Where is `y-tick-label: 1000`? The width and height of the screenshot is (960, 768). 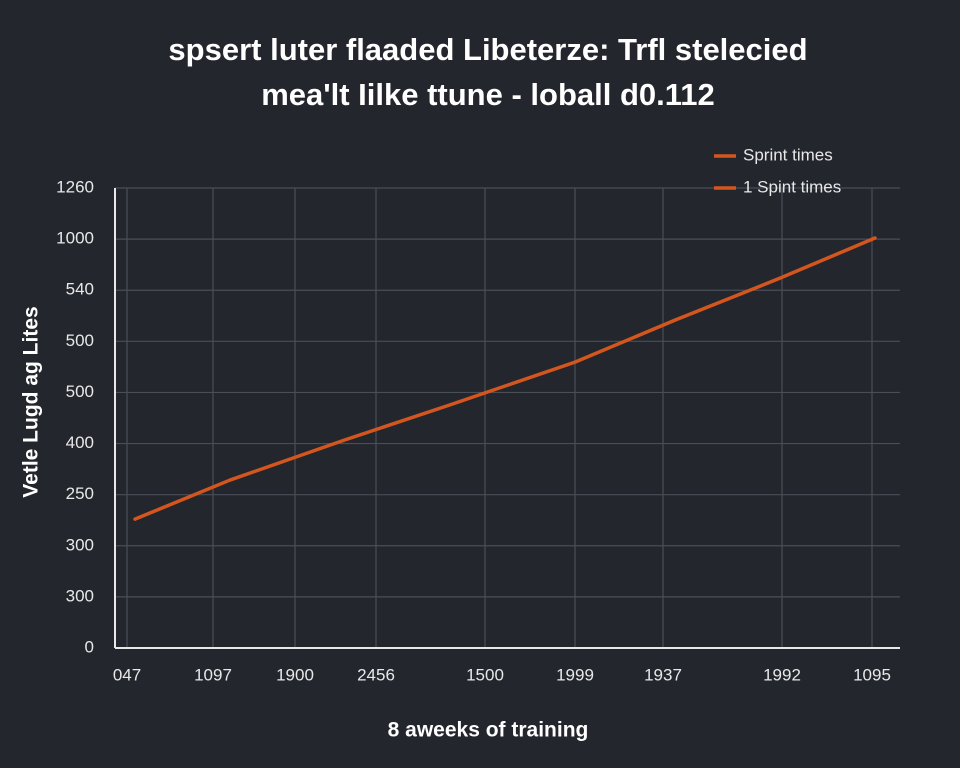 y-tick-label: 1000 is located at coordinates (75, 238).